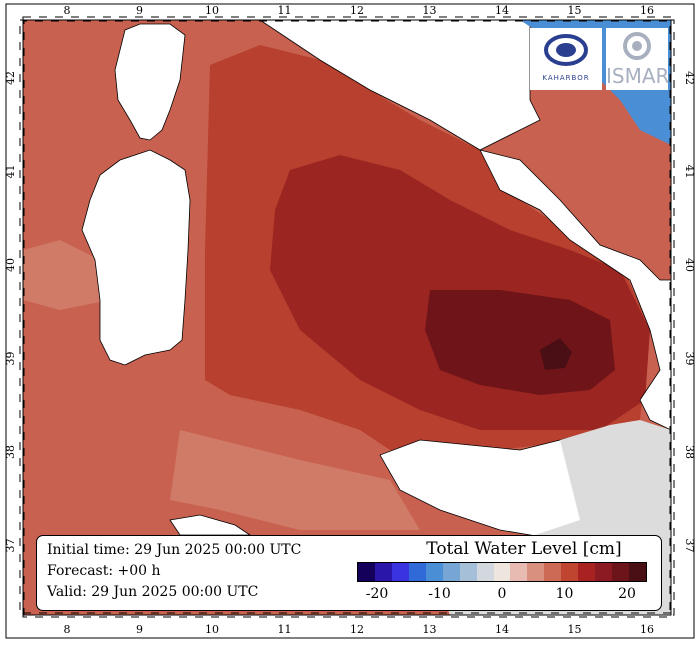 Image resolution: width=700 pixels, height=645 pixels. Describe the element at coordinates (672, 317) in the screenshot. I see `frame-bar-right` at that location.